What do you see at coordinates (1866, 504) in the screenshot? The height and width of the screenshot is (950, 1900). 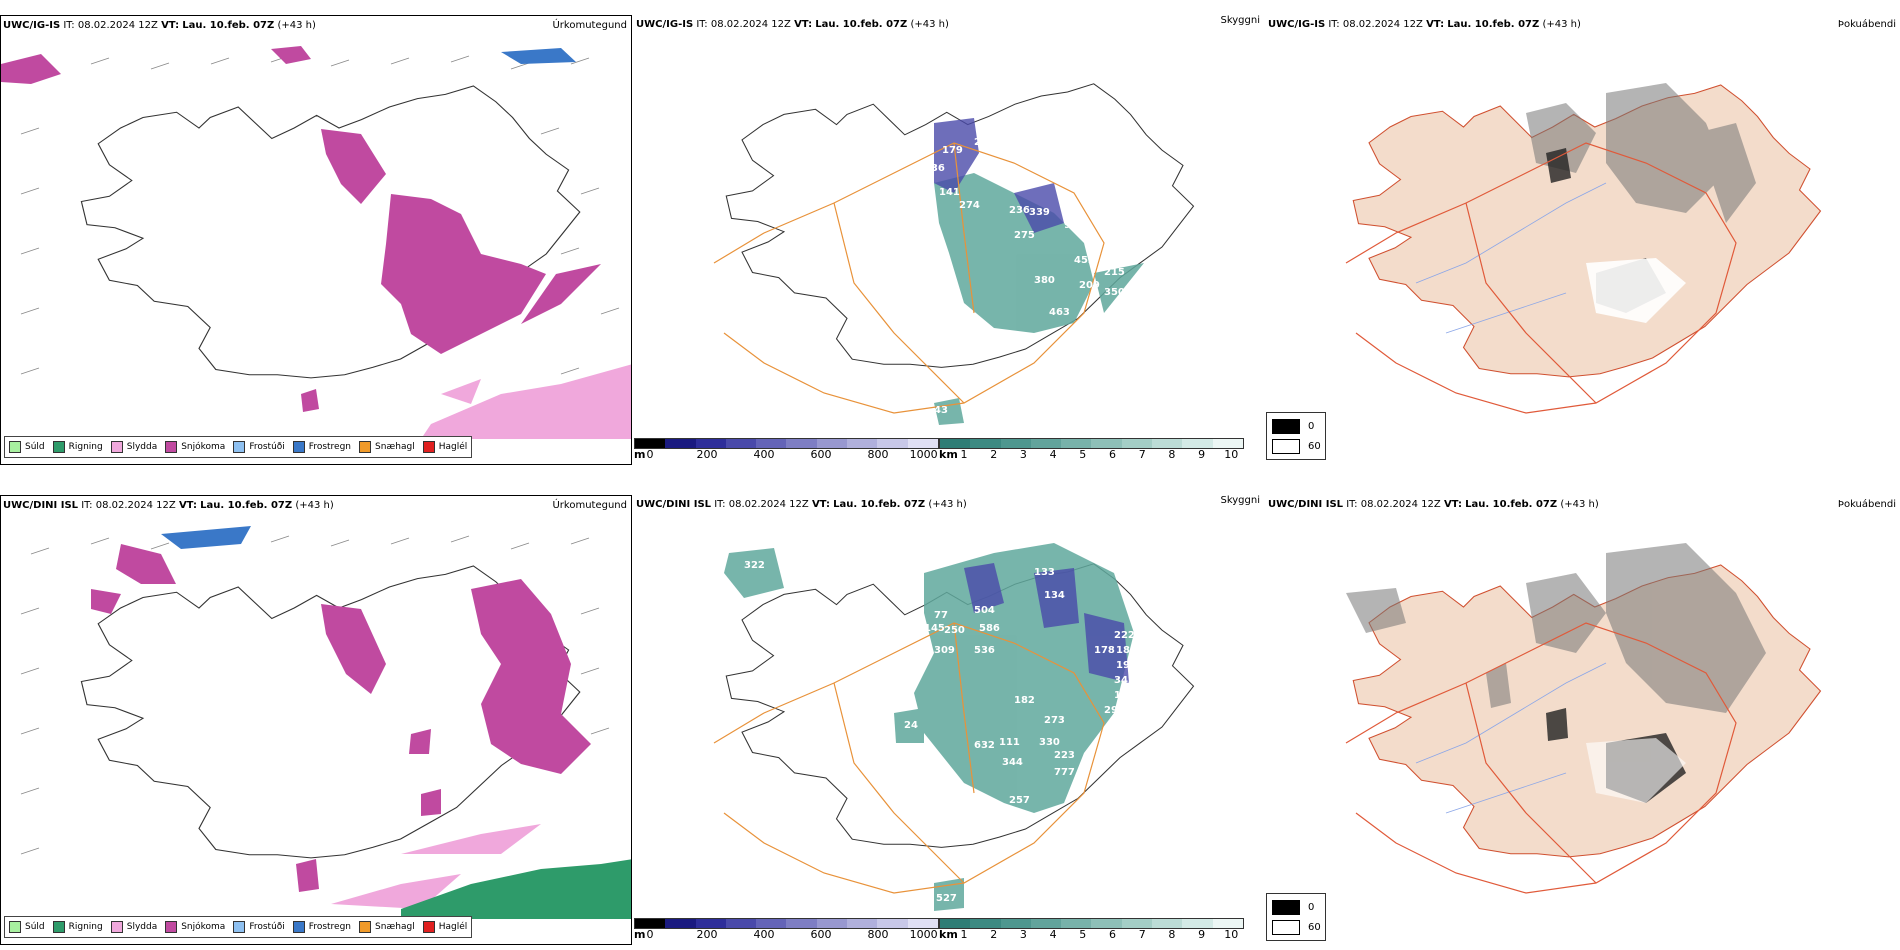 I see `product-title: Þokuábendi` at bounding box center [1866, 504].